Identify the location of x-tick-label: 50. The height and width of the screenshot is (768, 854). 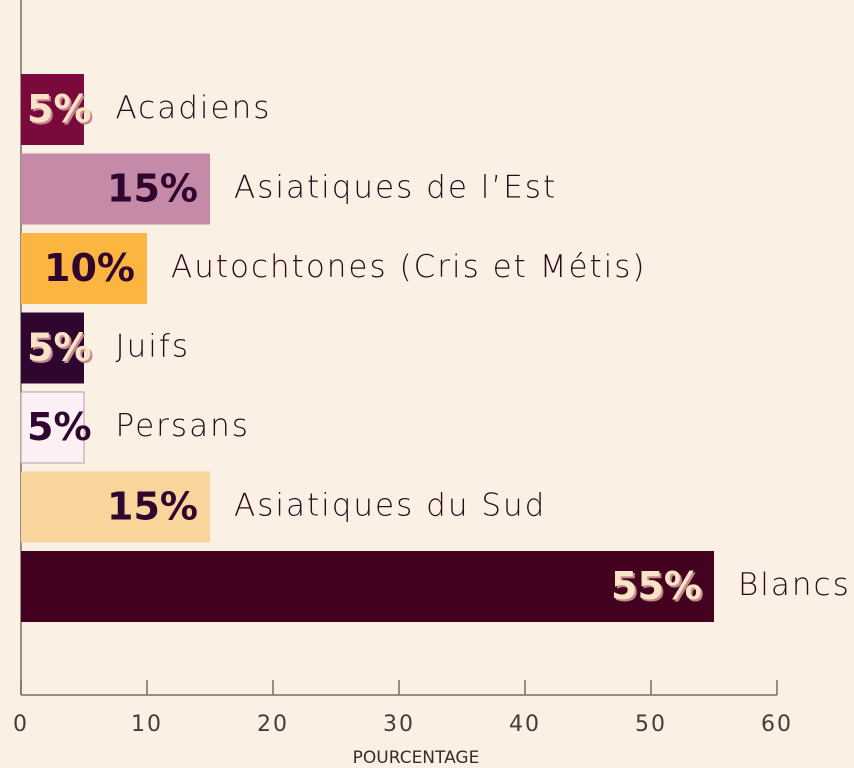
(651, 724).